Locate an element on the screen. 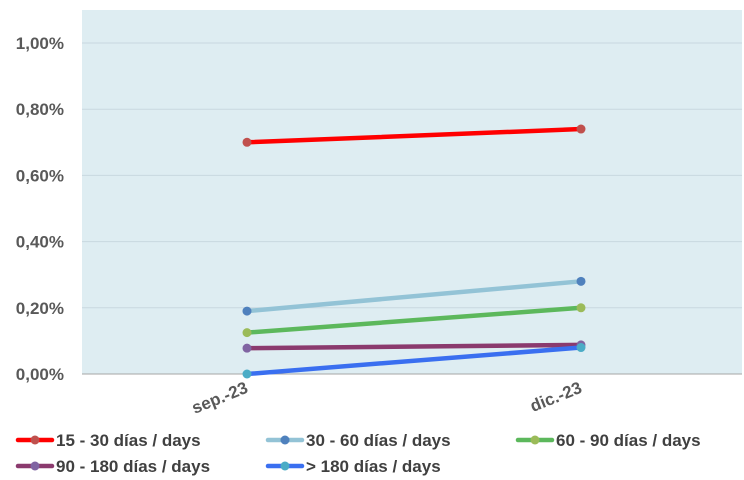 The image size is (744, 480). y-axis-tick-labels: 0,00% 0,20% 0,40% 0,60% 0,80% 1,00% is located at coordinates (40, 209).